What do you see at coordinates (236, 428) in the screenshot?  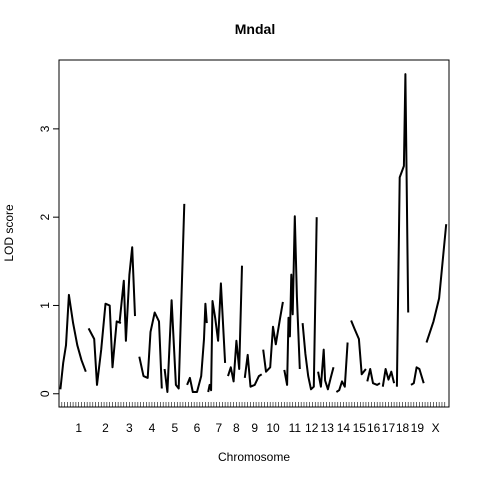 I see `x-tick-label: 8` at bounding box center [236, 428].